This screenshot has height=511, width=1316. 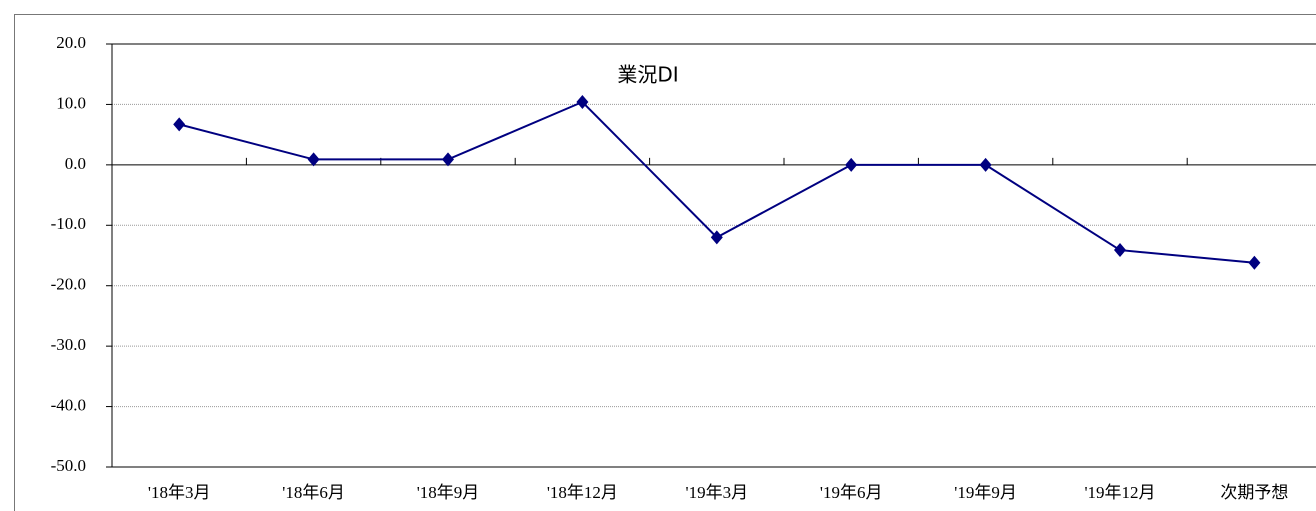 I want to click on y-tick-label: 20.0, so click(x=71, y=42).